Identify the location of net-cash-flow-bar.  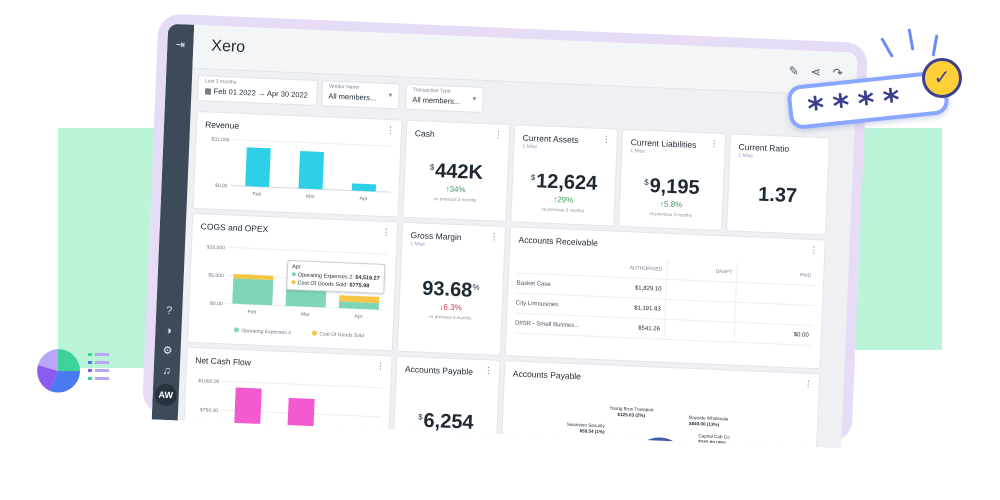
(247, 411).